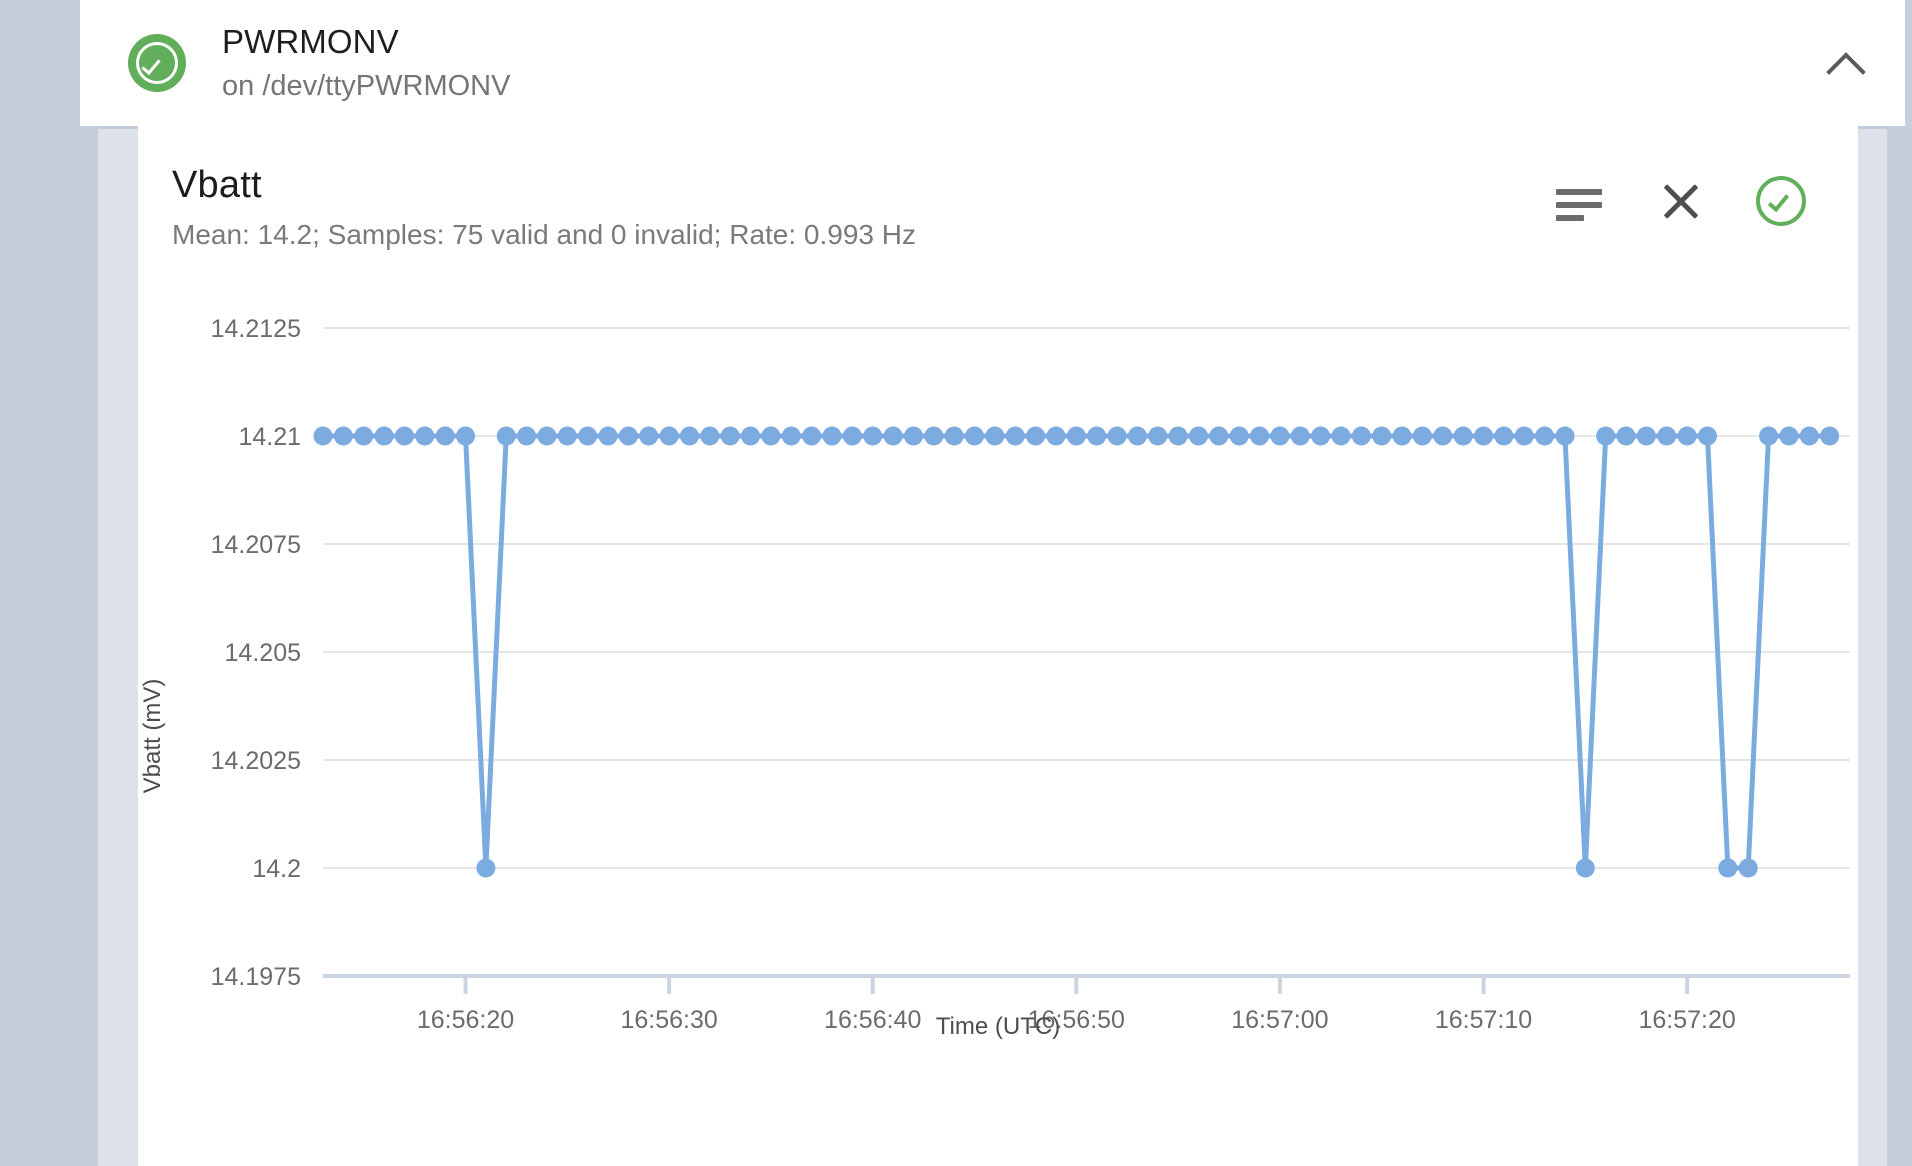 The height and width of the screenshot is (1166, 1912). What do you see at coordinates (465, 1020) in the screenshot?
I see `x-tick-label: 16:56:20` at bounding box center [465, 1020].